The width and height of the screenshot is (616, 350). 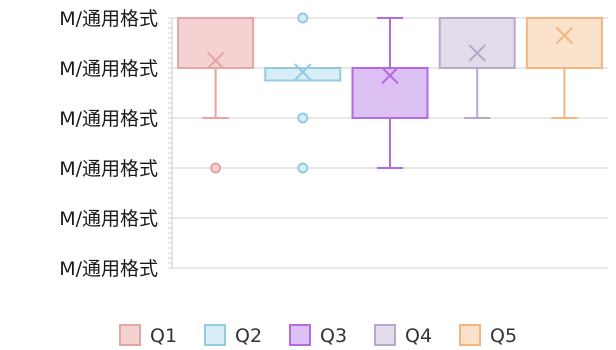 What do you see at coordinates (108, 219) in the screenshot?
I see `y-tick-label-4: M/通用格式` at bounding box center [108, 219].